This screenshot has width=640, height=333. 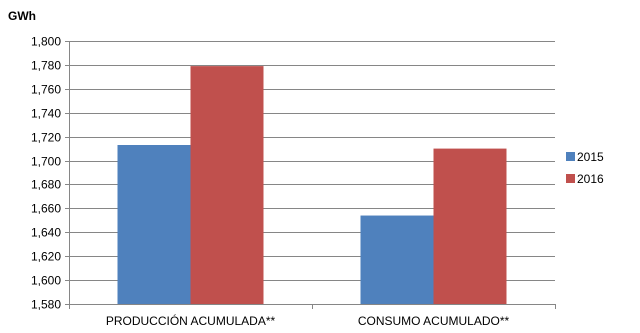 I want to click on y-tick-label: 1,640, so click(x=46, y=233).